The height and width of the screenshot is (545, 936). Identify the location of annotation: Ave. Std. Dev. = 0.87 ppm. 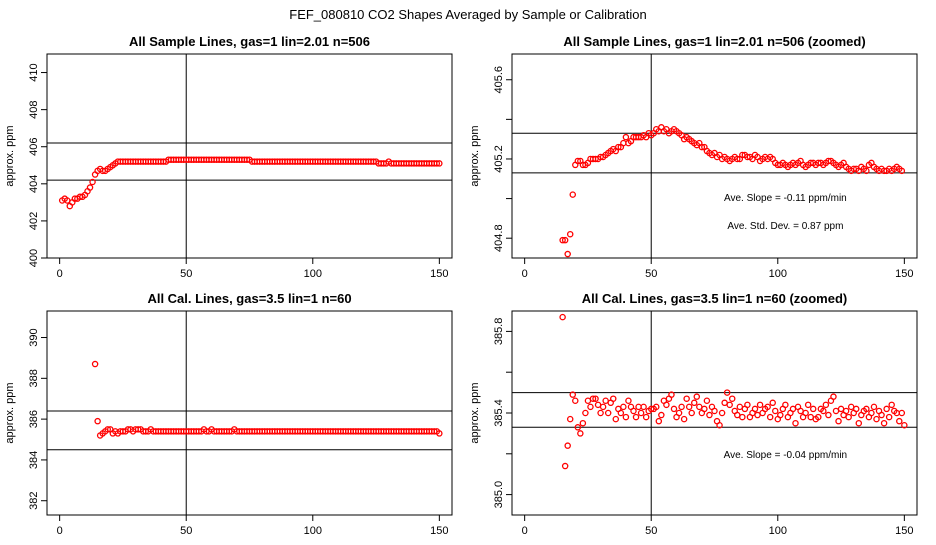
(785, 226).